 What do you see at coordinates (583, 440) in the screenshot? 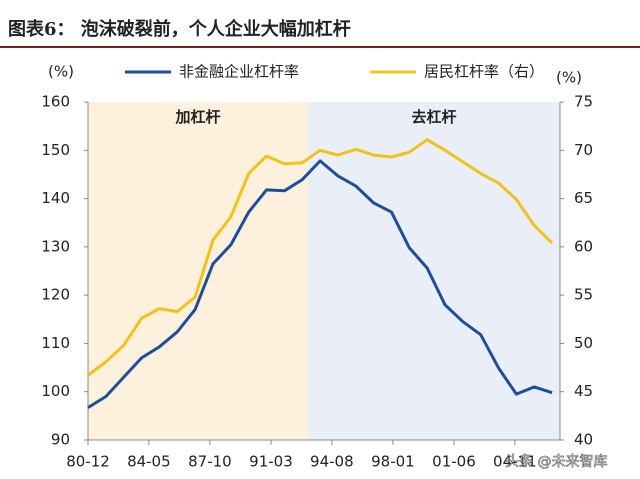
I see `y2-tick-label: 40` at bounding box center [583, 440].